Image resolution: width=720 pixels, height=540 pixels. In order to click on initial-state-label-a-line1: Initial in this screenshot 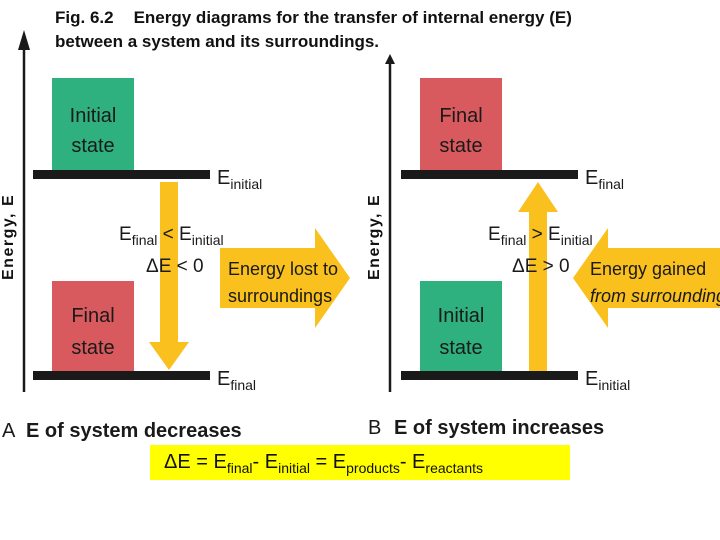, I will do `click(93, 116)`.